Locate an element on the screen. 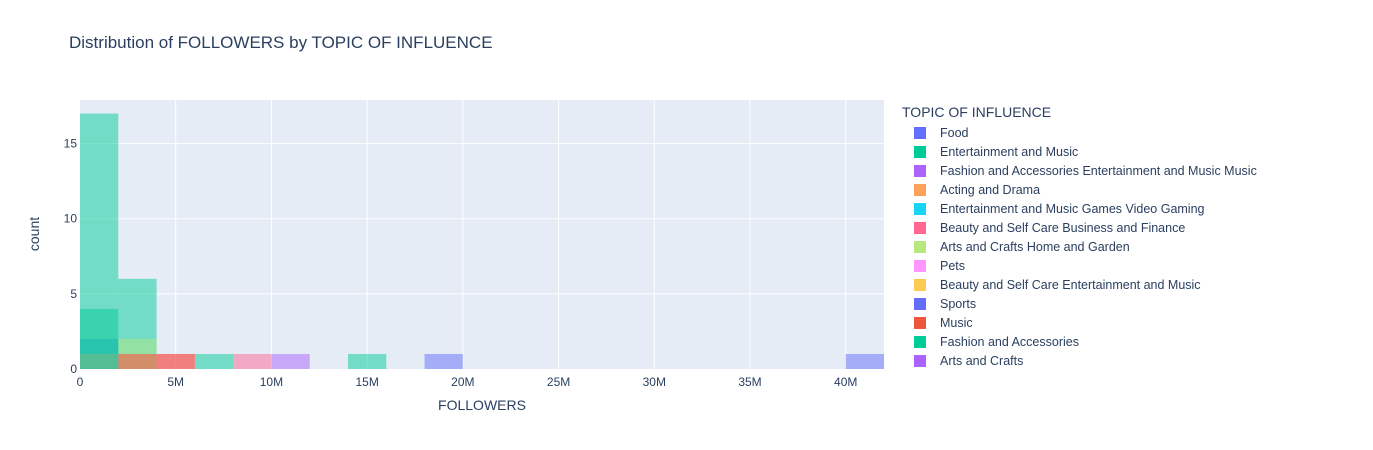 This screenshot has height=450, width=1373. x-tick-label: 20M is located at coordinates (462, 382).